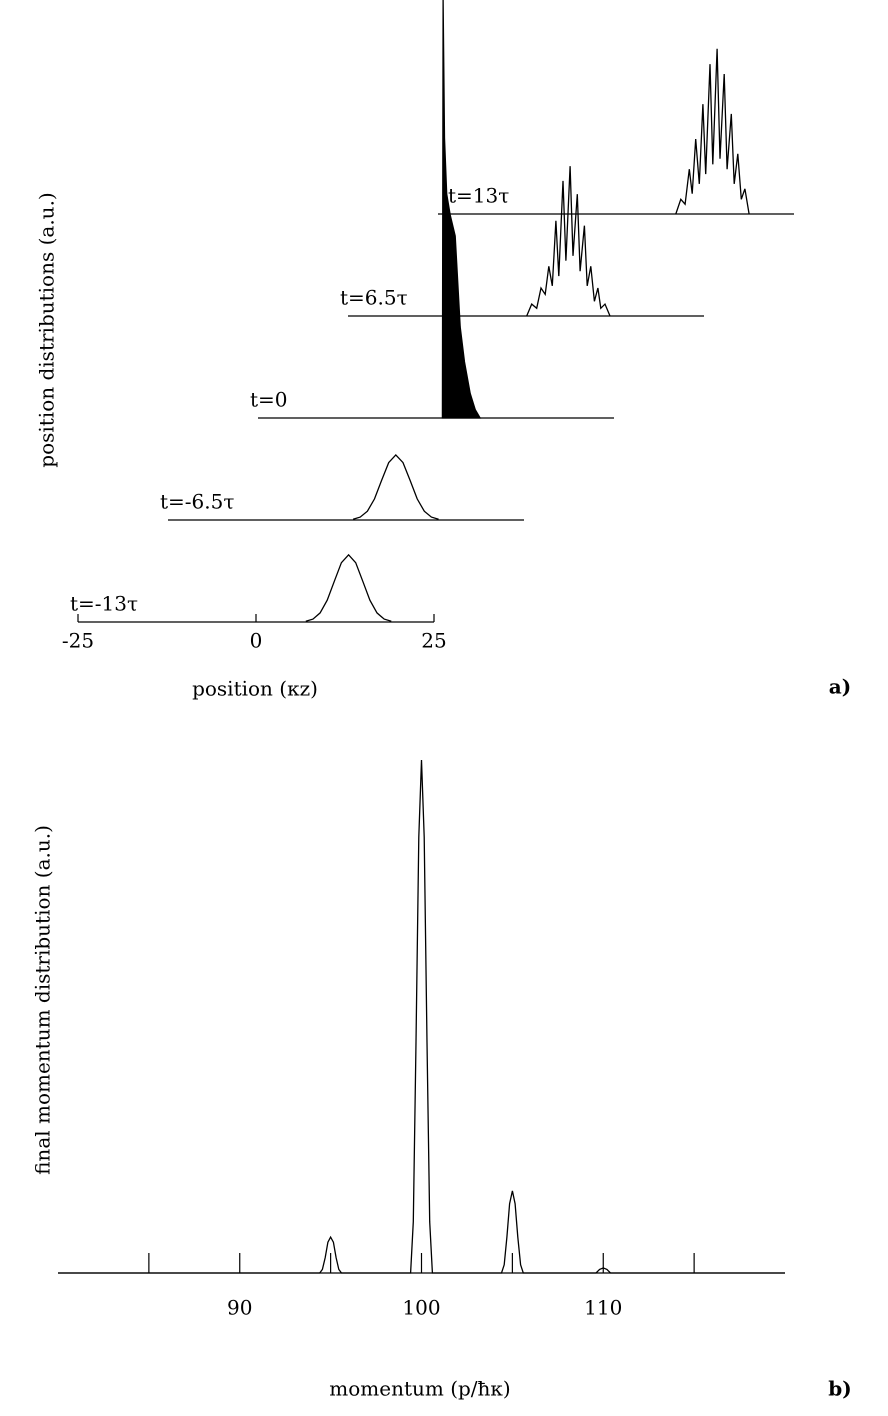 The width and height of the screenshot is (888, 1416). Describe the element at coordinates (269, 400) in the screenshot. I see `series-label: t=0` at that location.